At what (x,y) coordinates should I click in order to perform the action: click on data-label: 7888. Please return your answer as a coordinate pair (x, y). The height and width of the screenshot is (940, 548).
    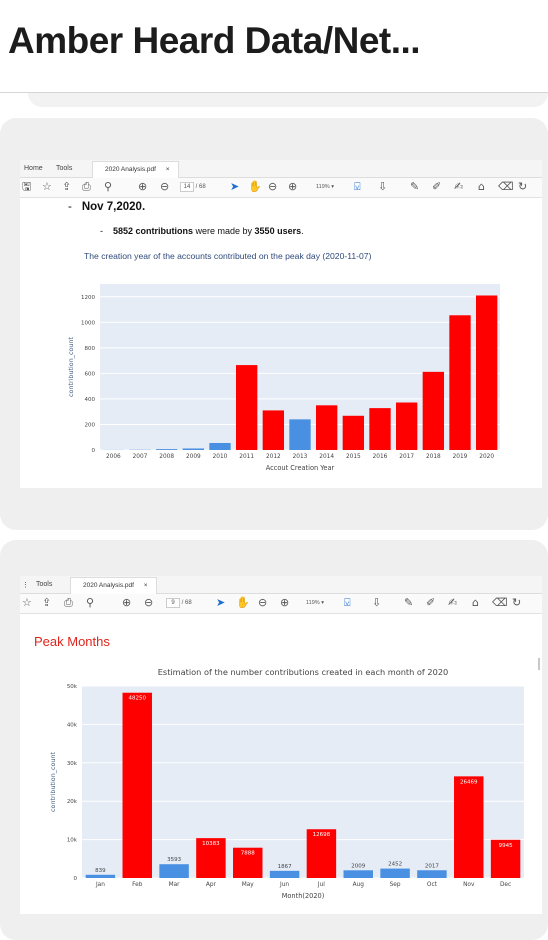
    Looking at the image, I should click on (248, 854).